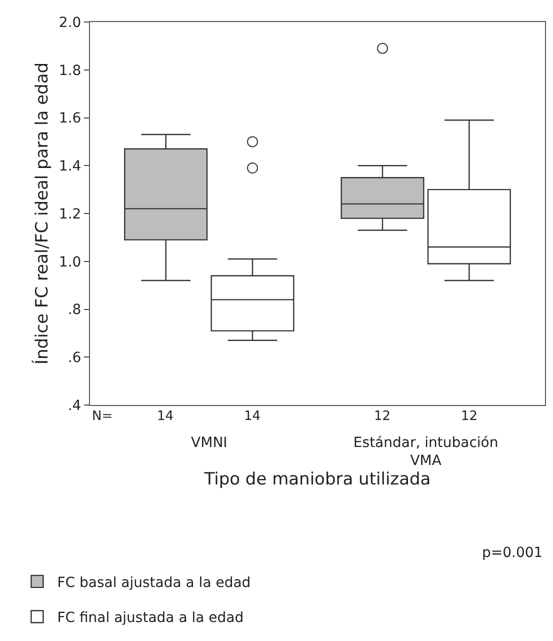  Describe the element at coordinates (102, 416) in the screenshot. I see `text: N=` at that location.